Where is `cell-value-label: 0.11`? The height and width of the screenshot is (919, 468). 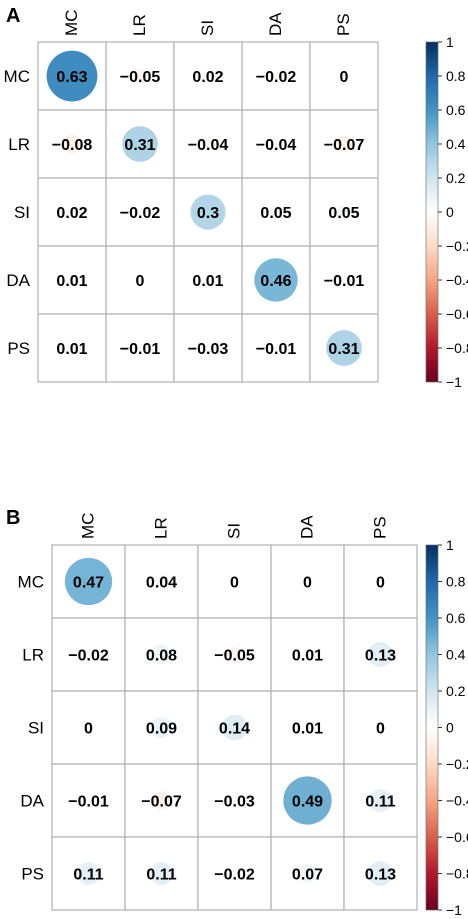
cell-value-label: 0.11 is located at coordinates (380, 802).